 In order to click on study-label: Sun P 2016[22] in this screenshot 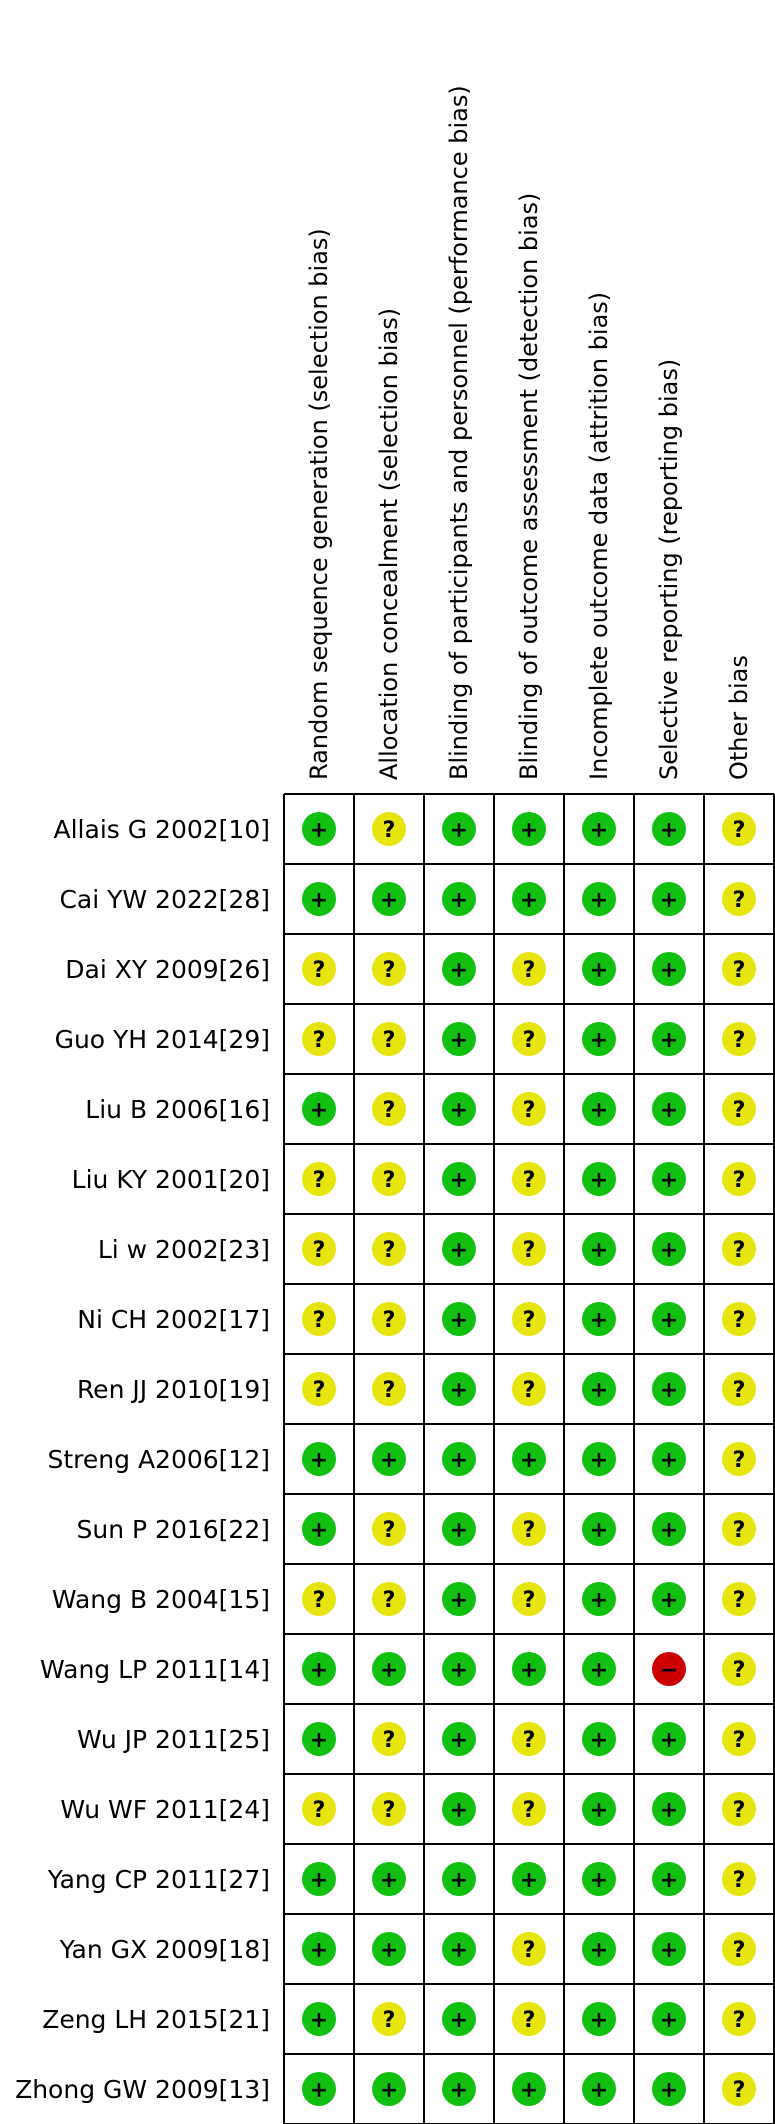, I will do `click(173, 1529)`.